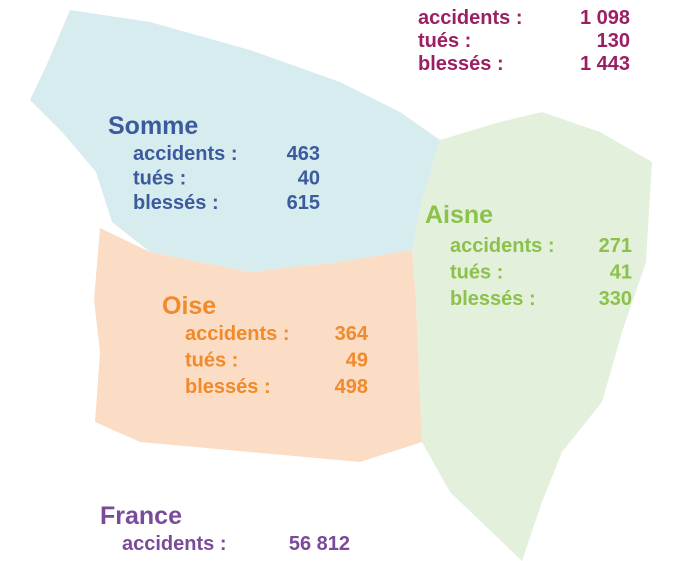 Image resolution: width=687 pixels, height=561 pixels. Describe the element at coordinates (303, 203) in the screenshot. I see `stat-value: 615` at that location.